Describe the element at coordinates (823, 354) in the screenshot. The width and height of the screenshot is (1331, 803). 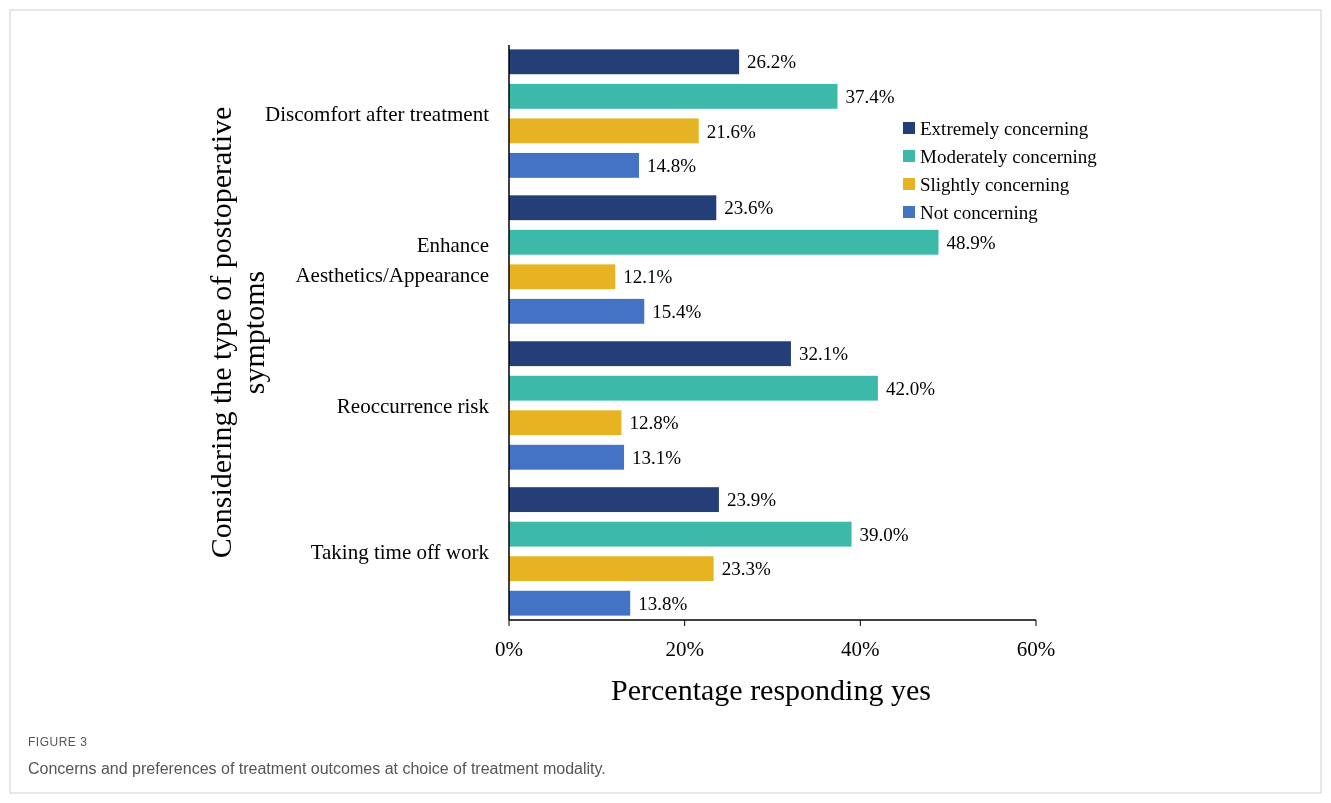
I see `data-label: 32.1%` at that location.